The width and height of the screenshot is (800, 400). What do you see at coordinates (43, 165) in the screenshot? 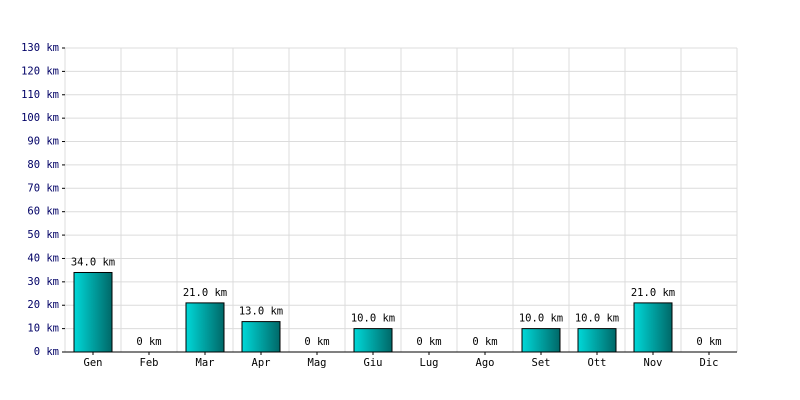
I see `y-tick-label: 80 km` at bounding box center [43, 165].